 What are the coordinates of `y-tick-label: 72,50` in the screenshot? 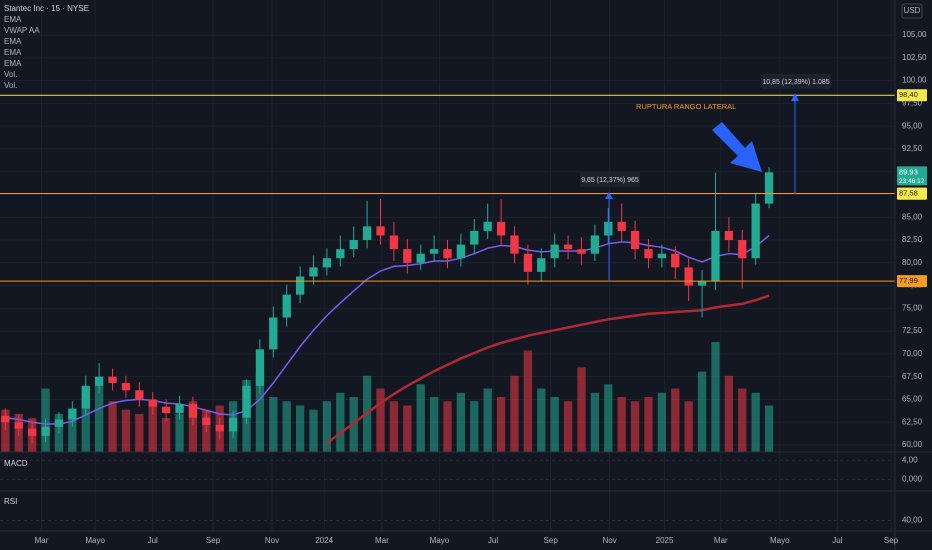 It's located at (912, 330).